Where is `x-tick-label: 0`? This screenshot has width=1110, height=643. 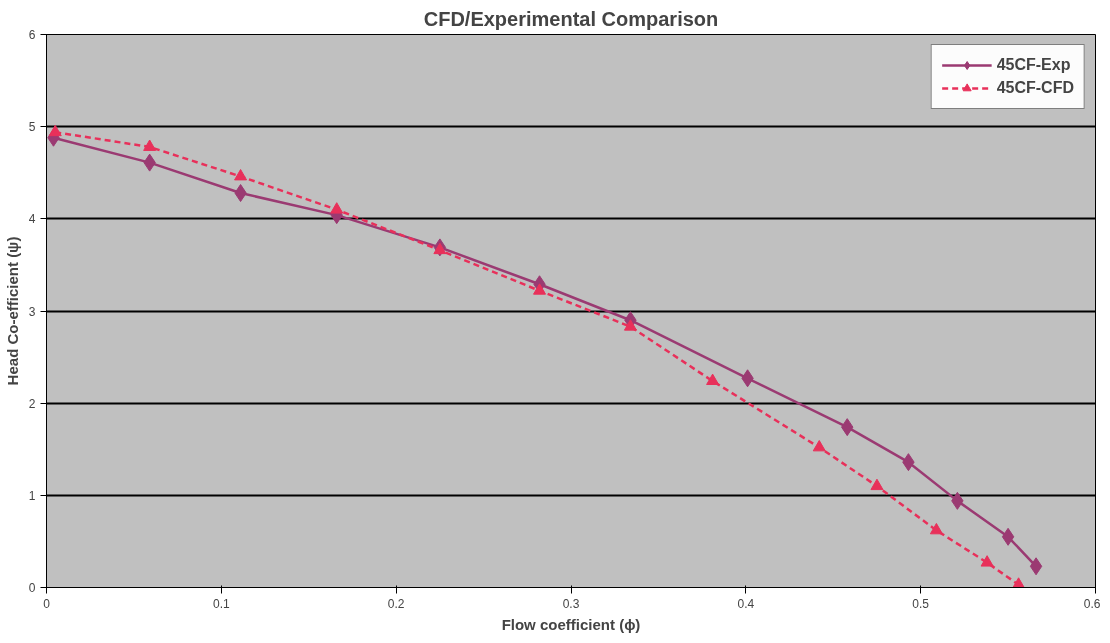
x-tick-label: 0 is located at coordinates (47, 603).